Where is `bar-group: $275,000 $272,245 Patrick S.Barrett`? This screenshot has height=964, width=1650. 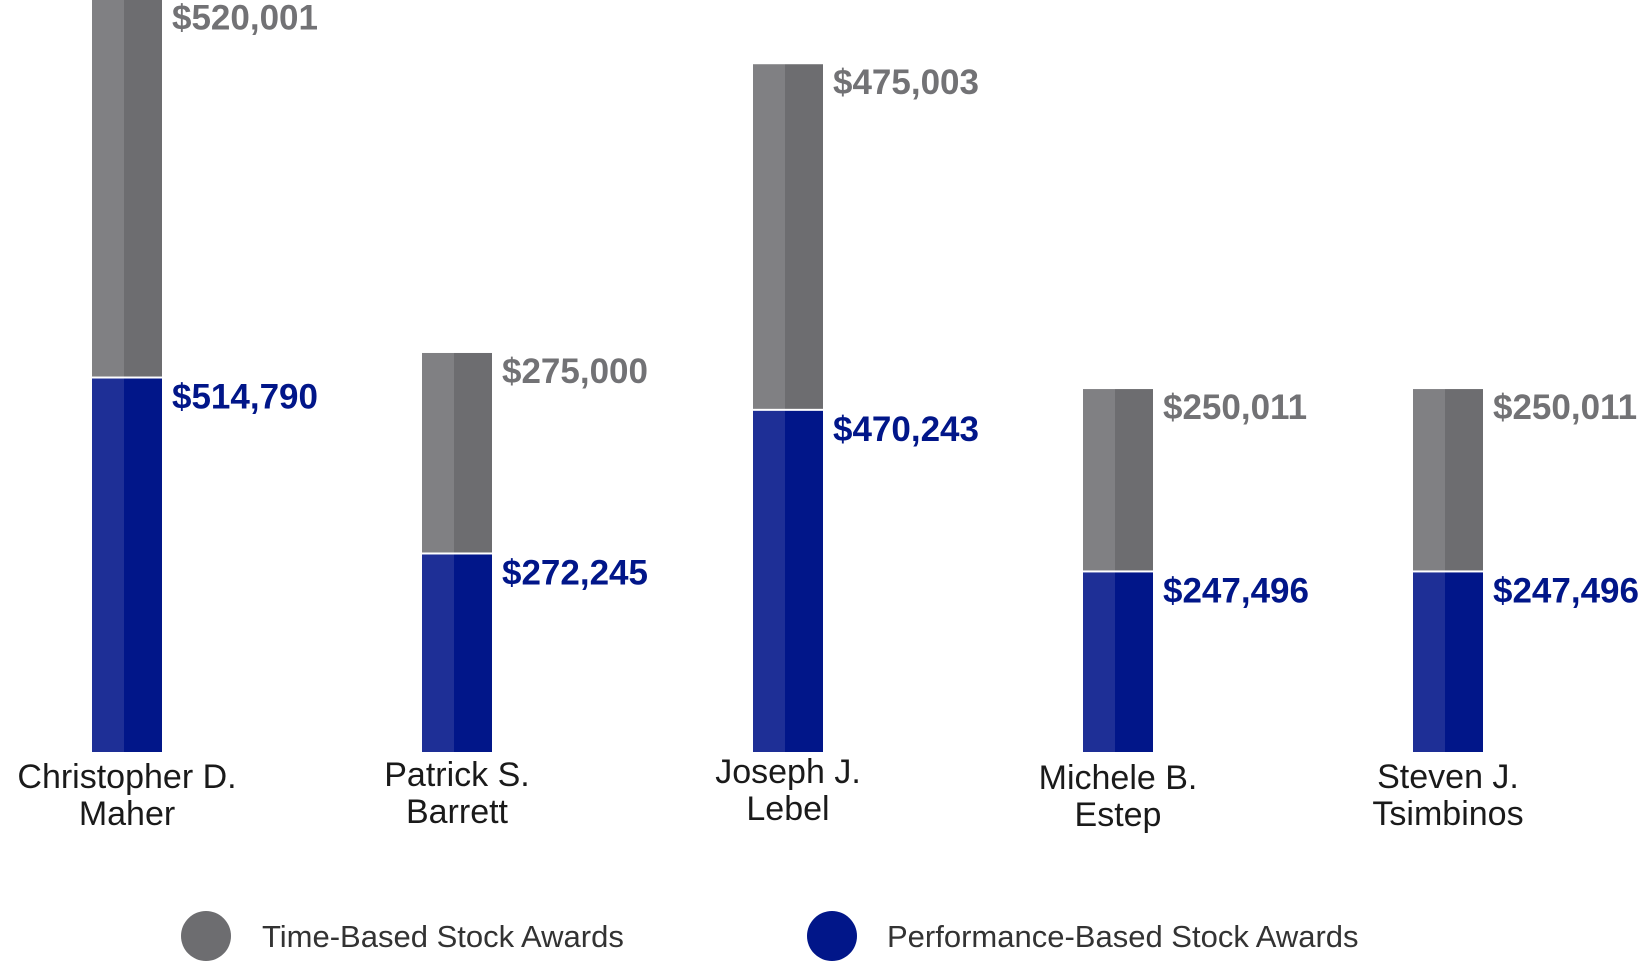 bar-group: $275,000 $272,245 Patrick S.Barrett is located at coordinates (516, 591).